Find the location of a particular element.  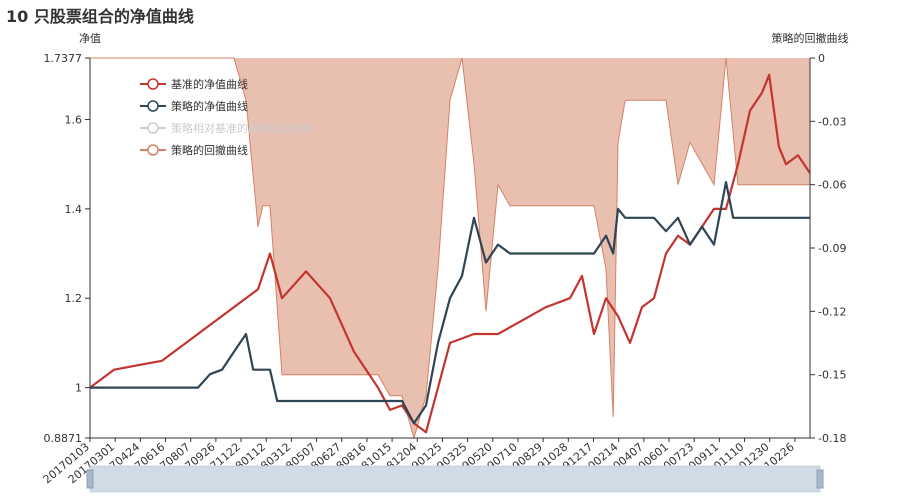

legend-item-strategy: 策略的净值曲线 is located at coordinates (194, 106).